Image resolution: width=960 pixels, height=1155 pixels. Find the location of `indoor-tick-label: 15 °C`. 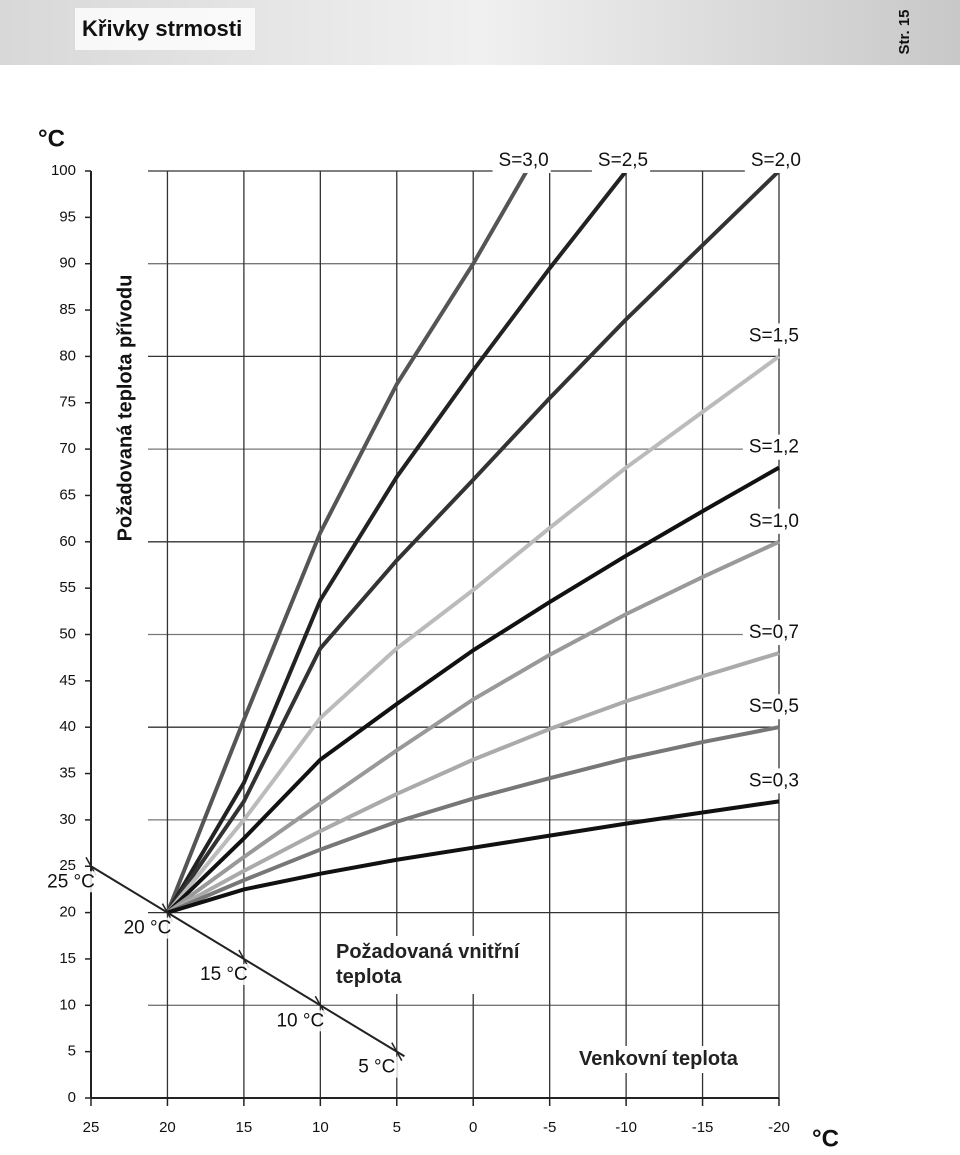

indoor-tick-label: 15 °C is located at coordinates (224, 974).